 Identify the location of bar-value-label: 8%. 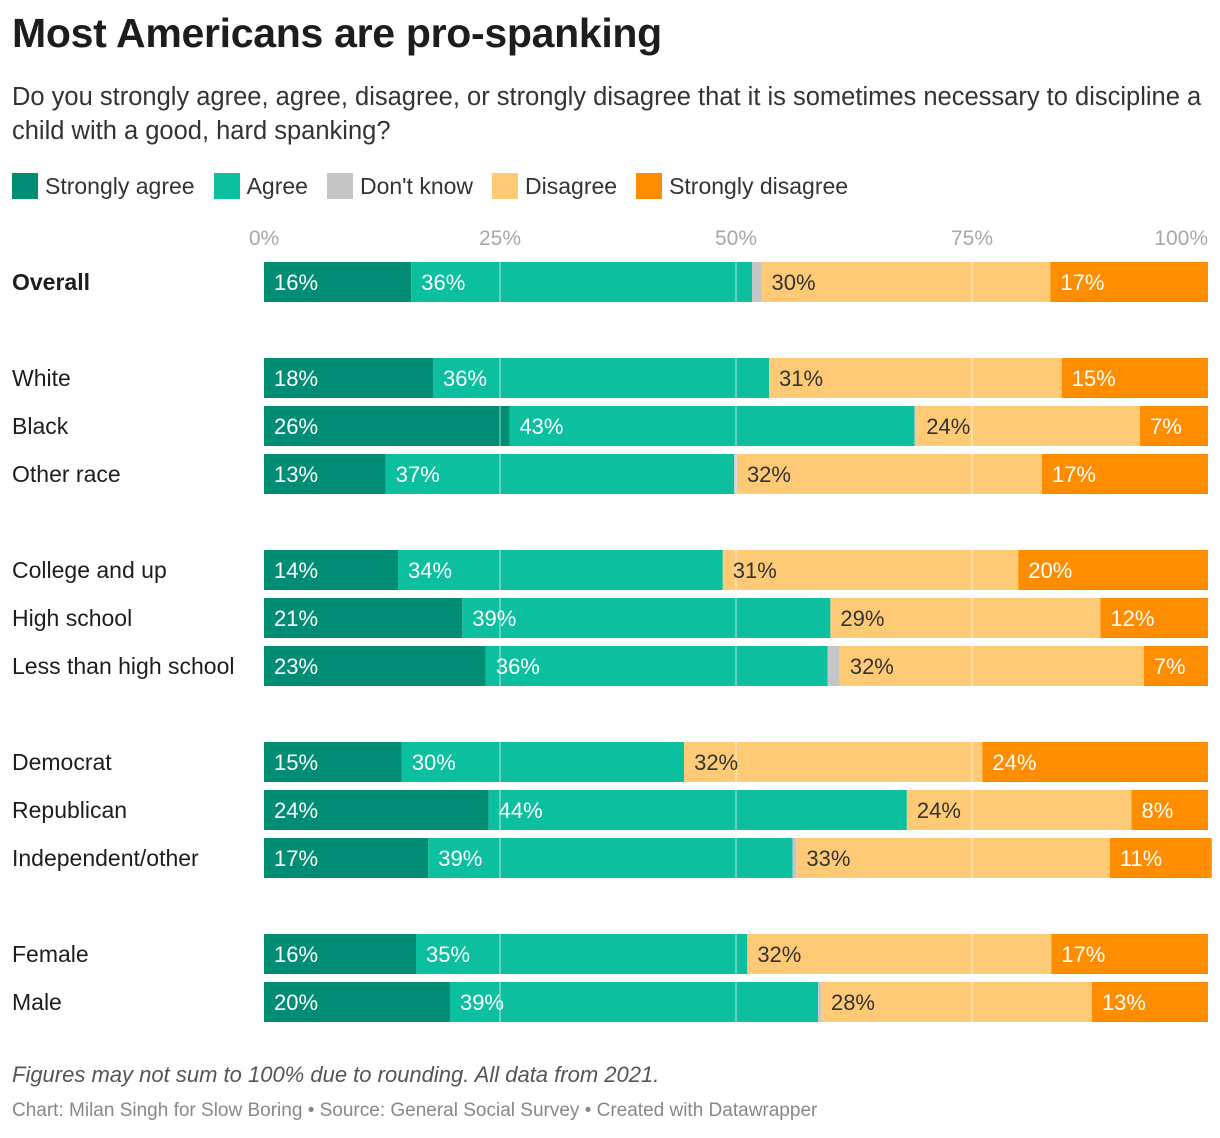
(1158, 810).